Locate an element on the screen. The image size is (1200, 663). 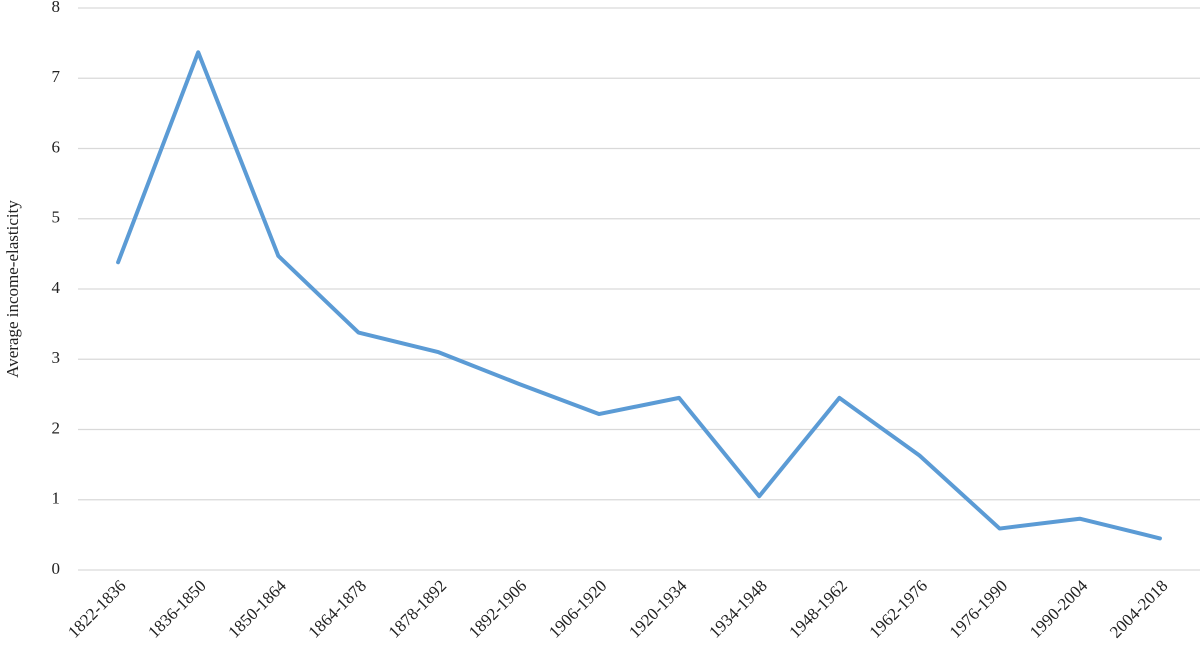
y-axis-label: Average income-elasticity is located at coordinates (12, 289).